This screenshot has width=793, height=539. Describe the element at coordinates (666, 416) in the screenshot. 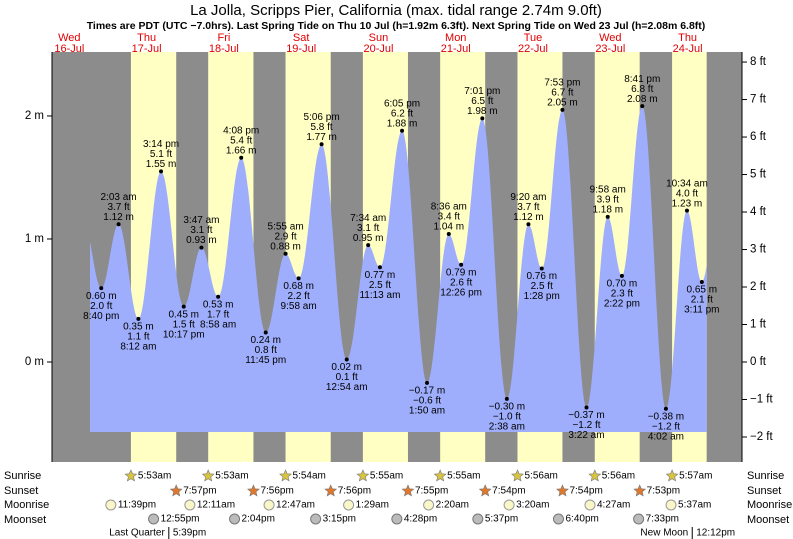

I see `tide-m: −0.38 m` at that location.